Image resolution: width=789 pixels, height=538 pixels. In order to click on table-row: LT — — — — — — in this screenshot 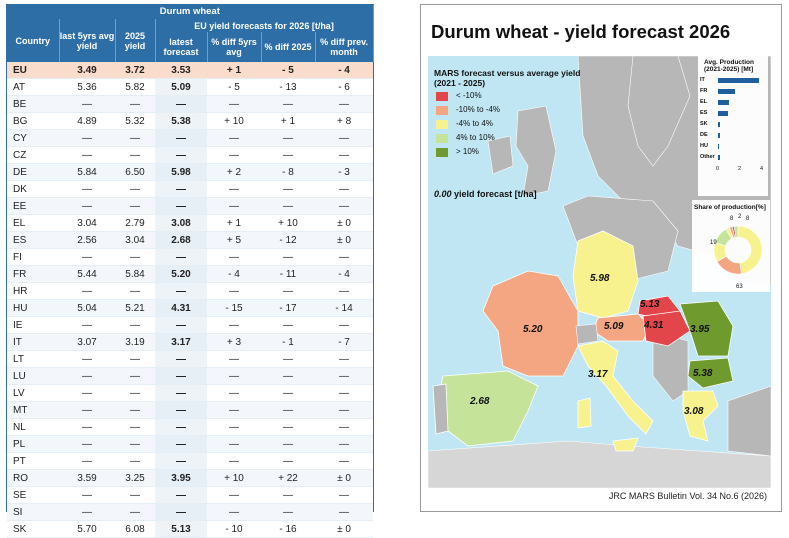, I will do `click(190, 359)`.